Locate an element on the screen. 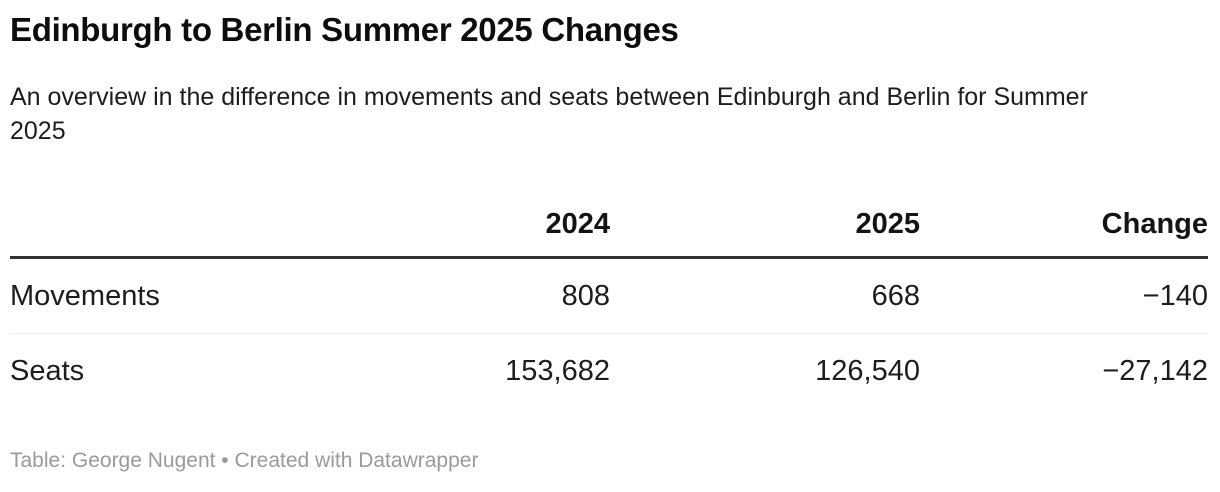 The image size is (1220, 492). cell-seats-change: −27,142 is located at coordinates (1155, 371).